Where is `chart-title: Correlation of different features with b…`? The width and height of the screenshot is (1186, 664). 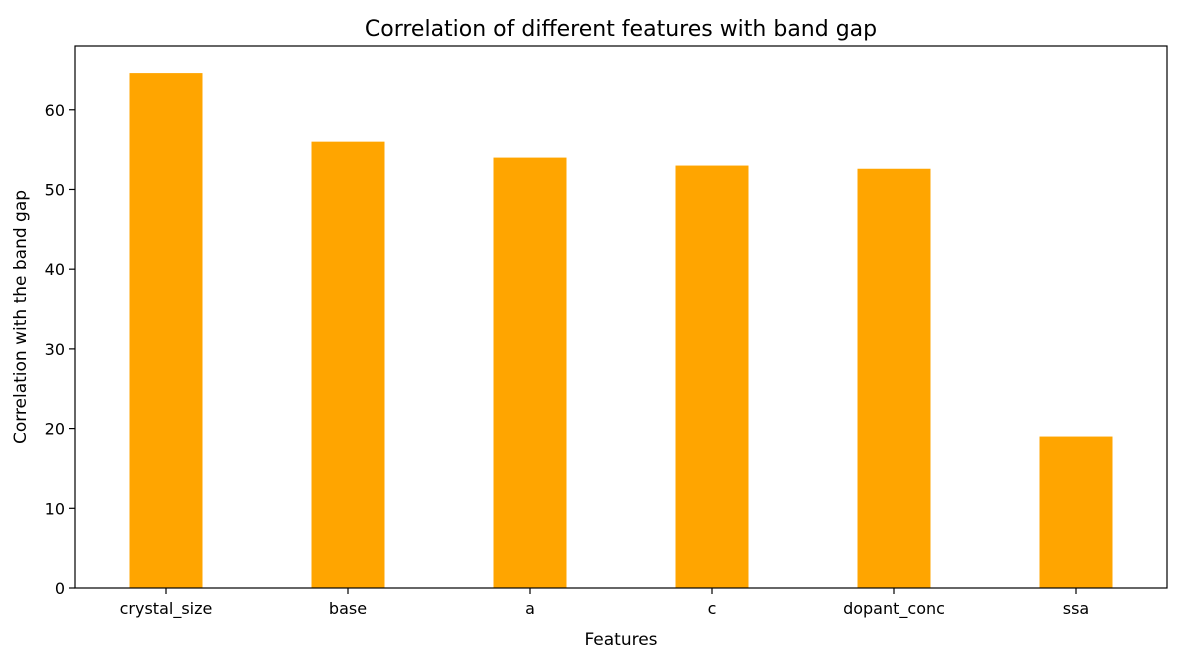
chart-title: Correlation of different features with b… is located at coordinates (621, 29).